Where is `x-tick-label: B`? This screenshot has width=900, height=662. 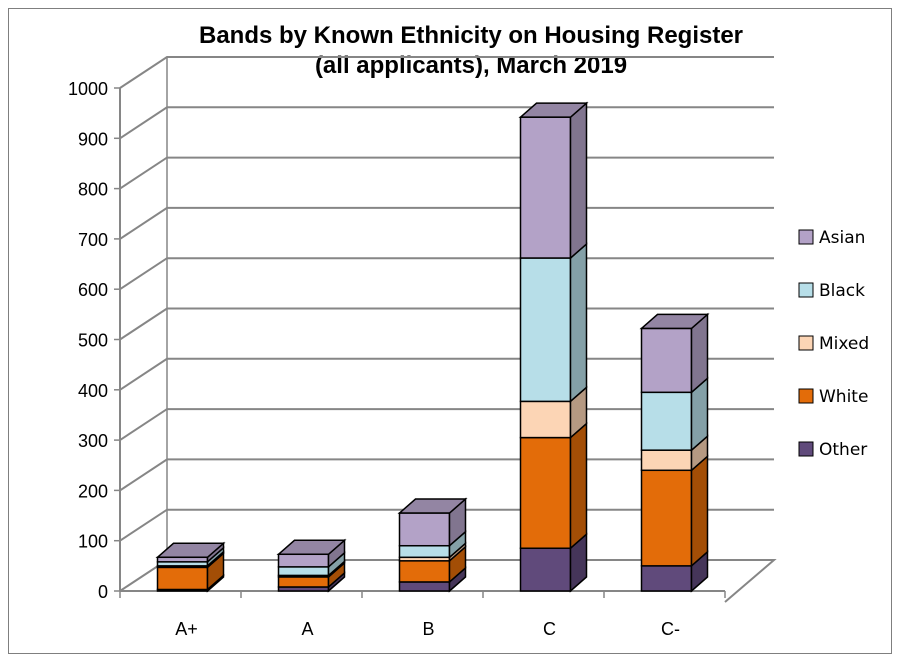 x-tick-label: B is located at coordinates (428, 629).